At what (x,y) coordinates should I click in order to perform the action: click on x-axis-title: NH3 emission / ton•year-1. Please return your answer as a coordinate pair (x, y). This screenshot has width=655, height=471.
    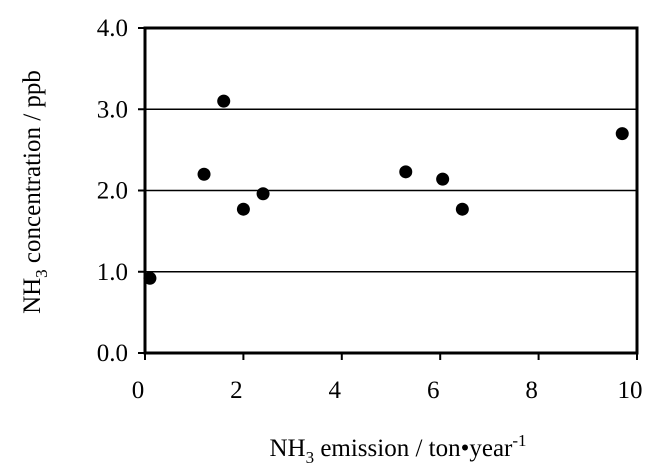
    Looking at the image, I should click on (397, 449).